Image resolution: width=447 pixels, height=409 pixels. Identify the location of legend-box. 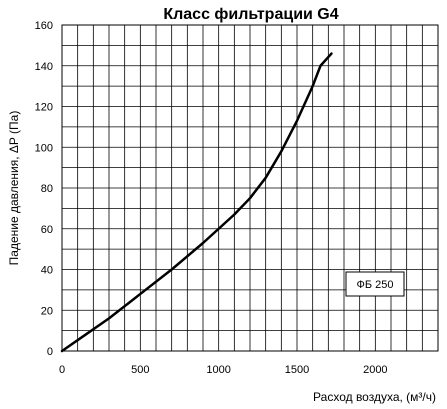
(375, 284).